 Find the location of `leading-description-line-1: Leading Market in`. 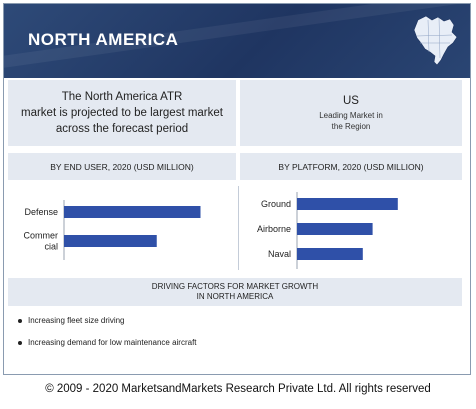

leading-description-line-1: Leading Market in is located at coordinates (351, 115).